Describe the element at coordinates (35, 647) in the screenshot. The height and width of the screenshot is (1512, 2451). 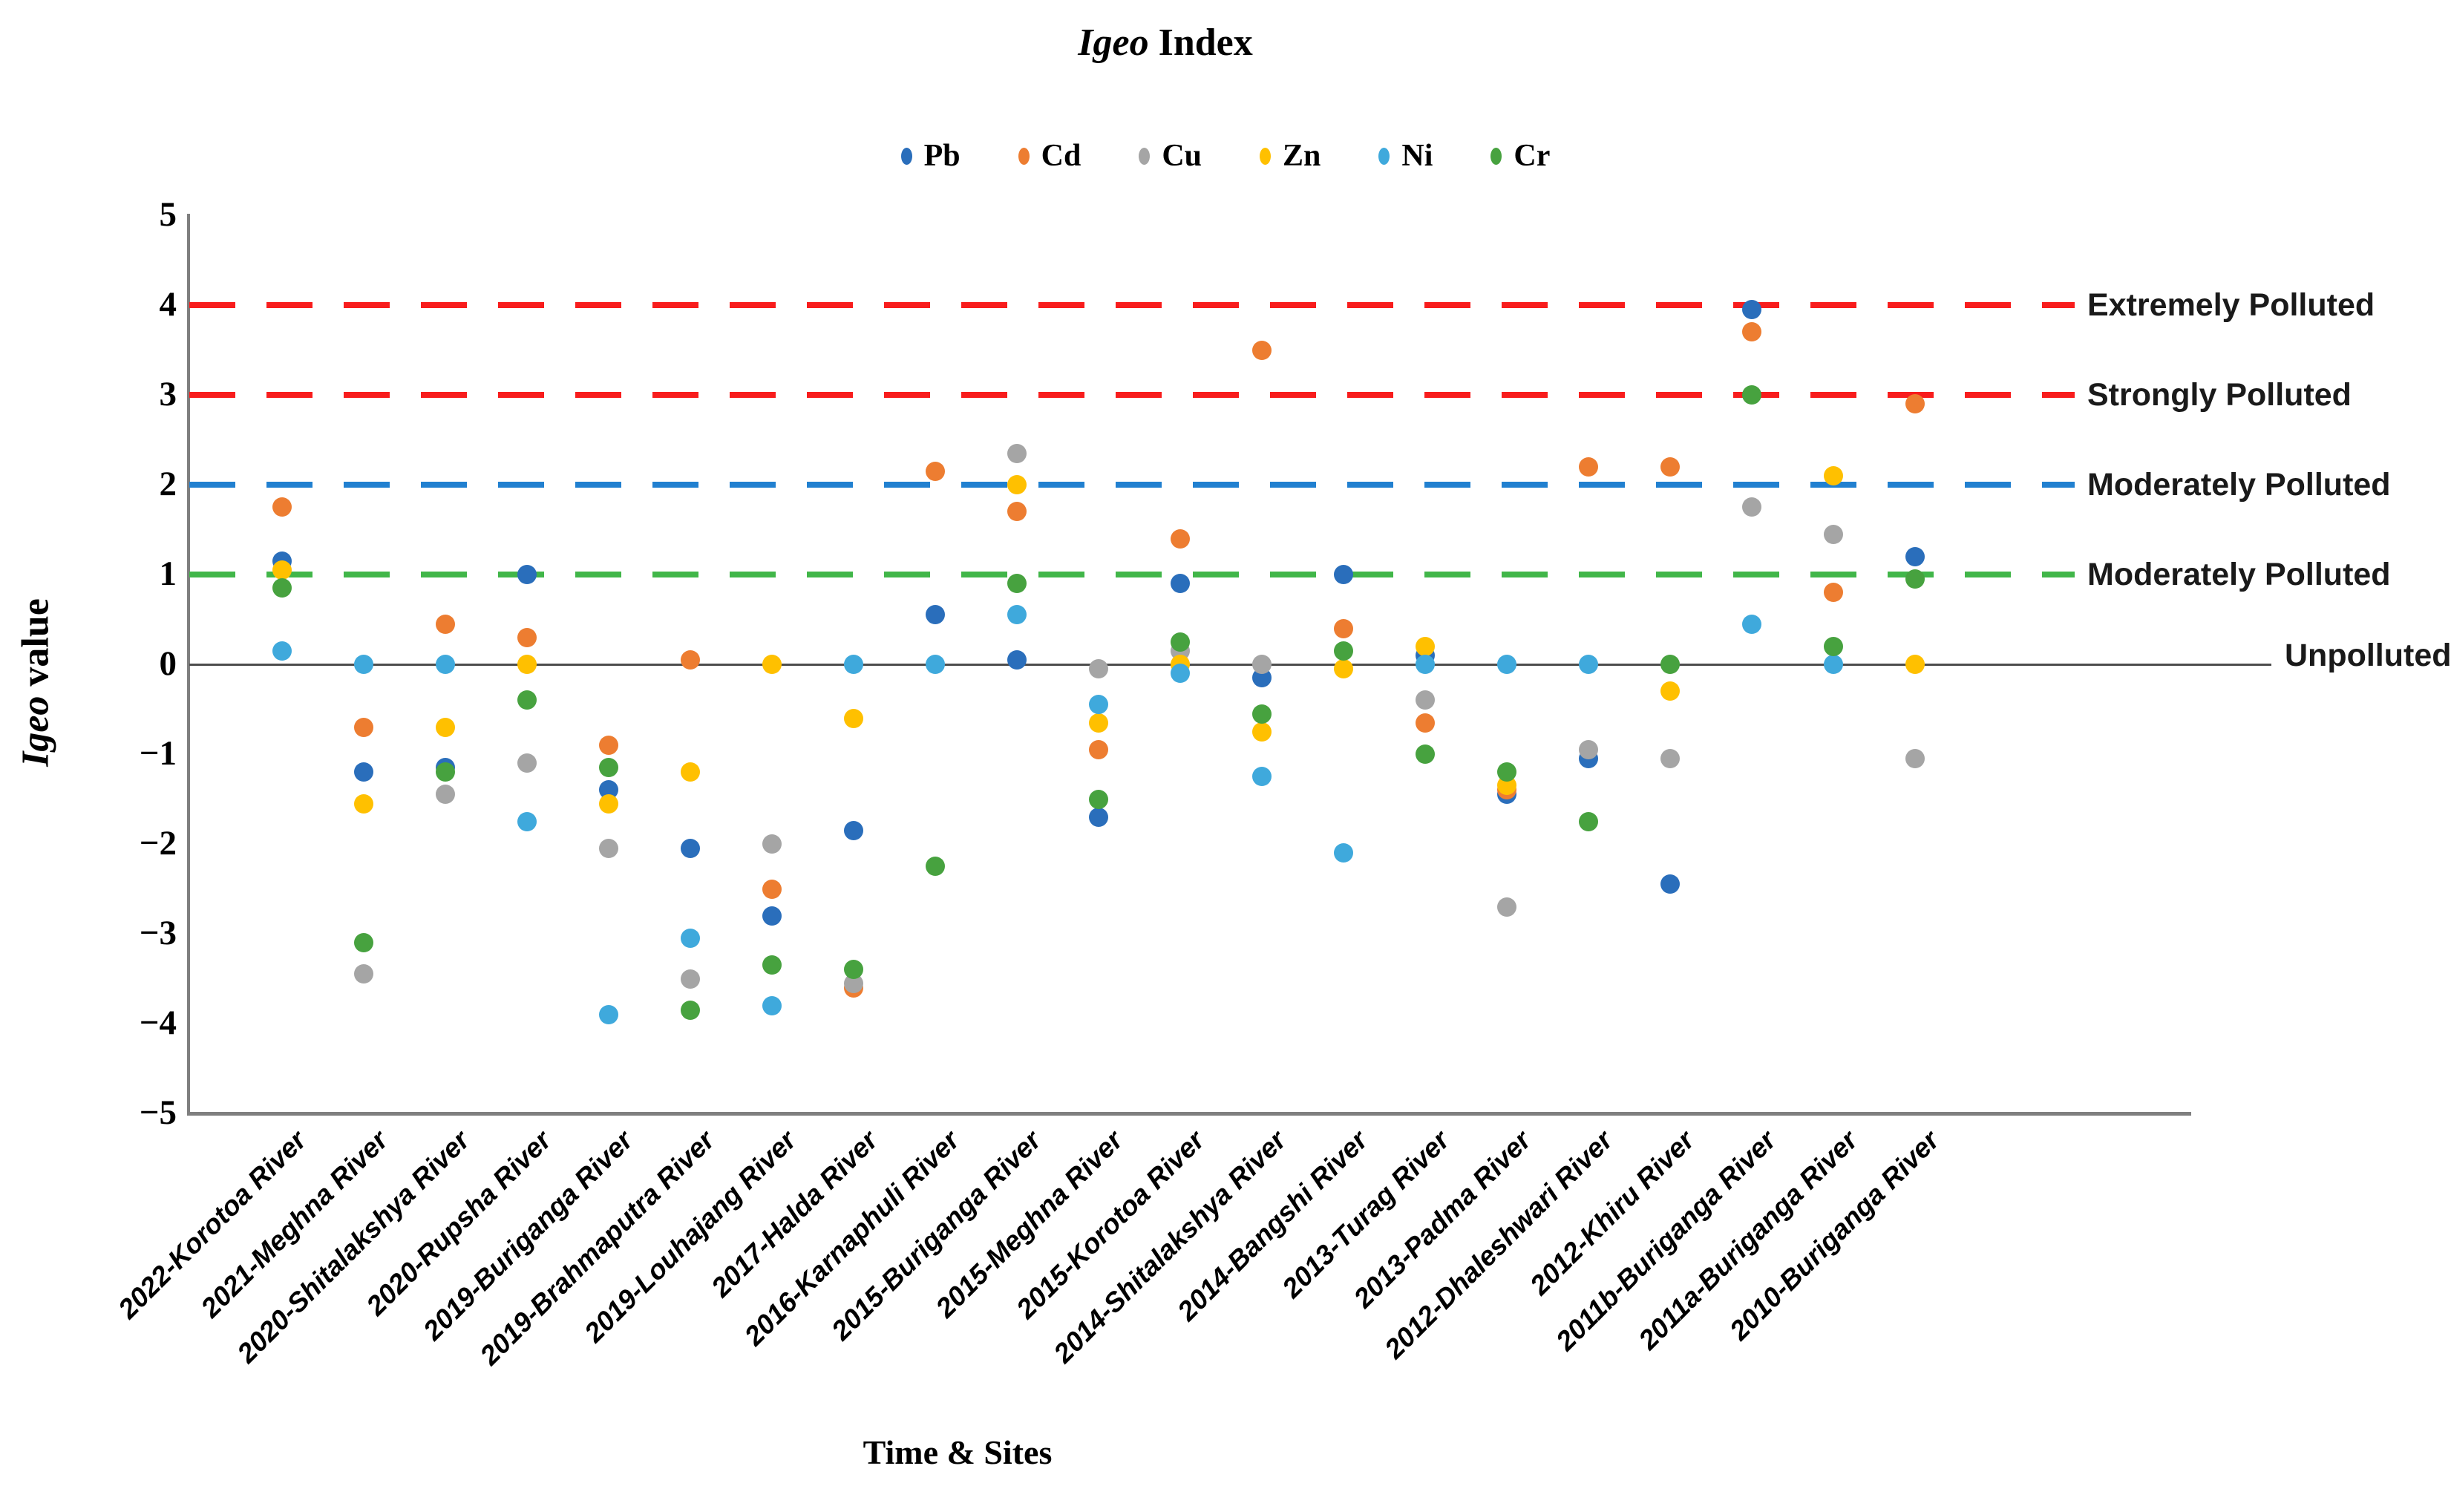
I see `y-axis-title-rest: value` at that location.